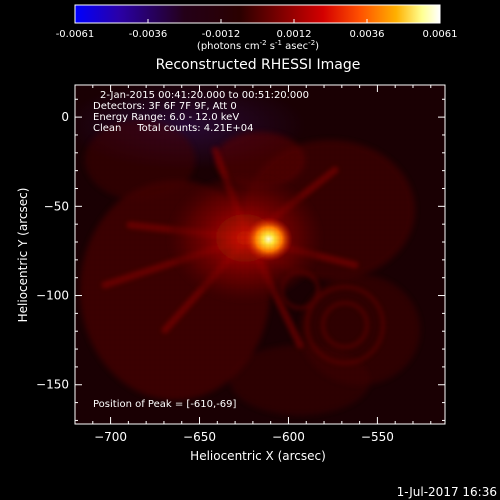  Describe the element at coordinates (166, 117) in the screenshot. I see `info-line-energy: Energy Range: 6.0 - 12.0 keV` at that location.